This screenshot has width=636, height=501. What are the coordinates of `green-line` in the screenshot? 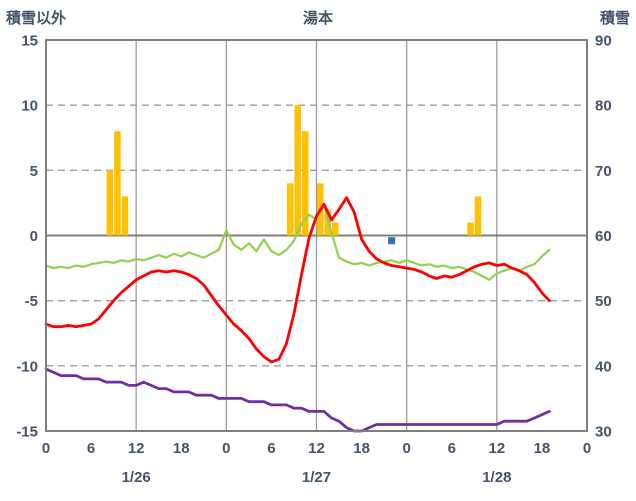 It's located at (297, 242).